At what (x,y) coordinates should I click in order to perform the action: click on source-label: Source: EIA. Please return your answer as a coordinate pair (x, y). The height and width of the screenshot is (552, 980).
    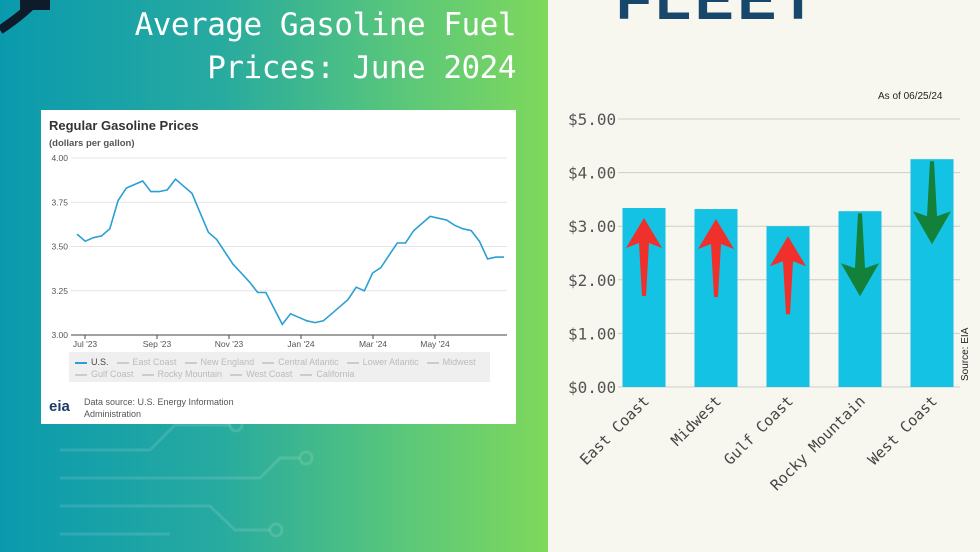
    Looking at the image, I should click on (965, 354).